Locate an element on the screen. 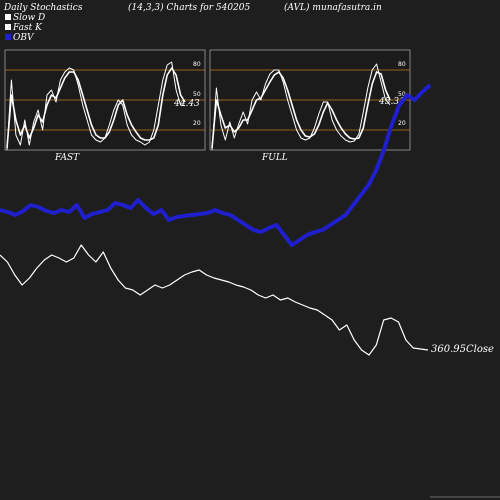 The image size is (500, 500). full-panel-label: FULL is located at coordinates (274, 158).